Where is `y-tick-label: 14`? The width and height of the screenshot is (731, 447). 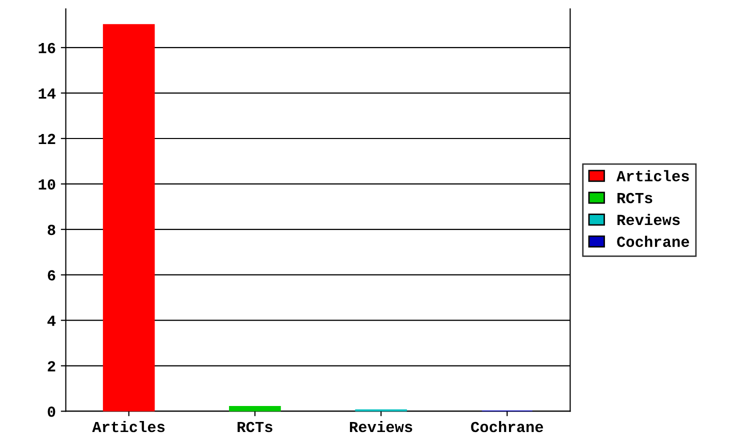
y-tick-label: 14 is located at coordinates (47, 93).